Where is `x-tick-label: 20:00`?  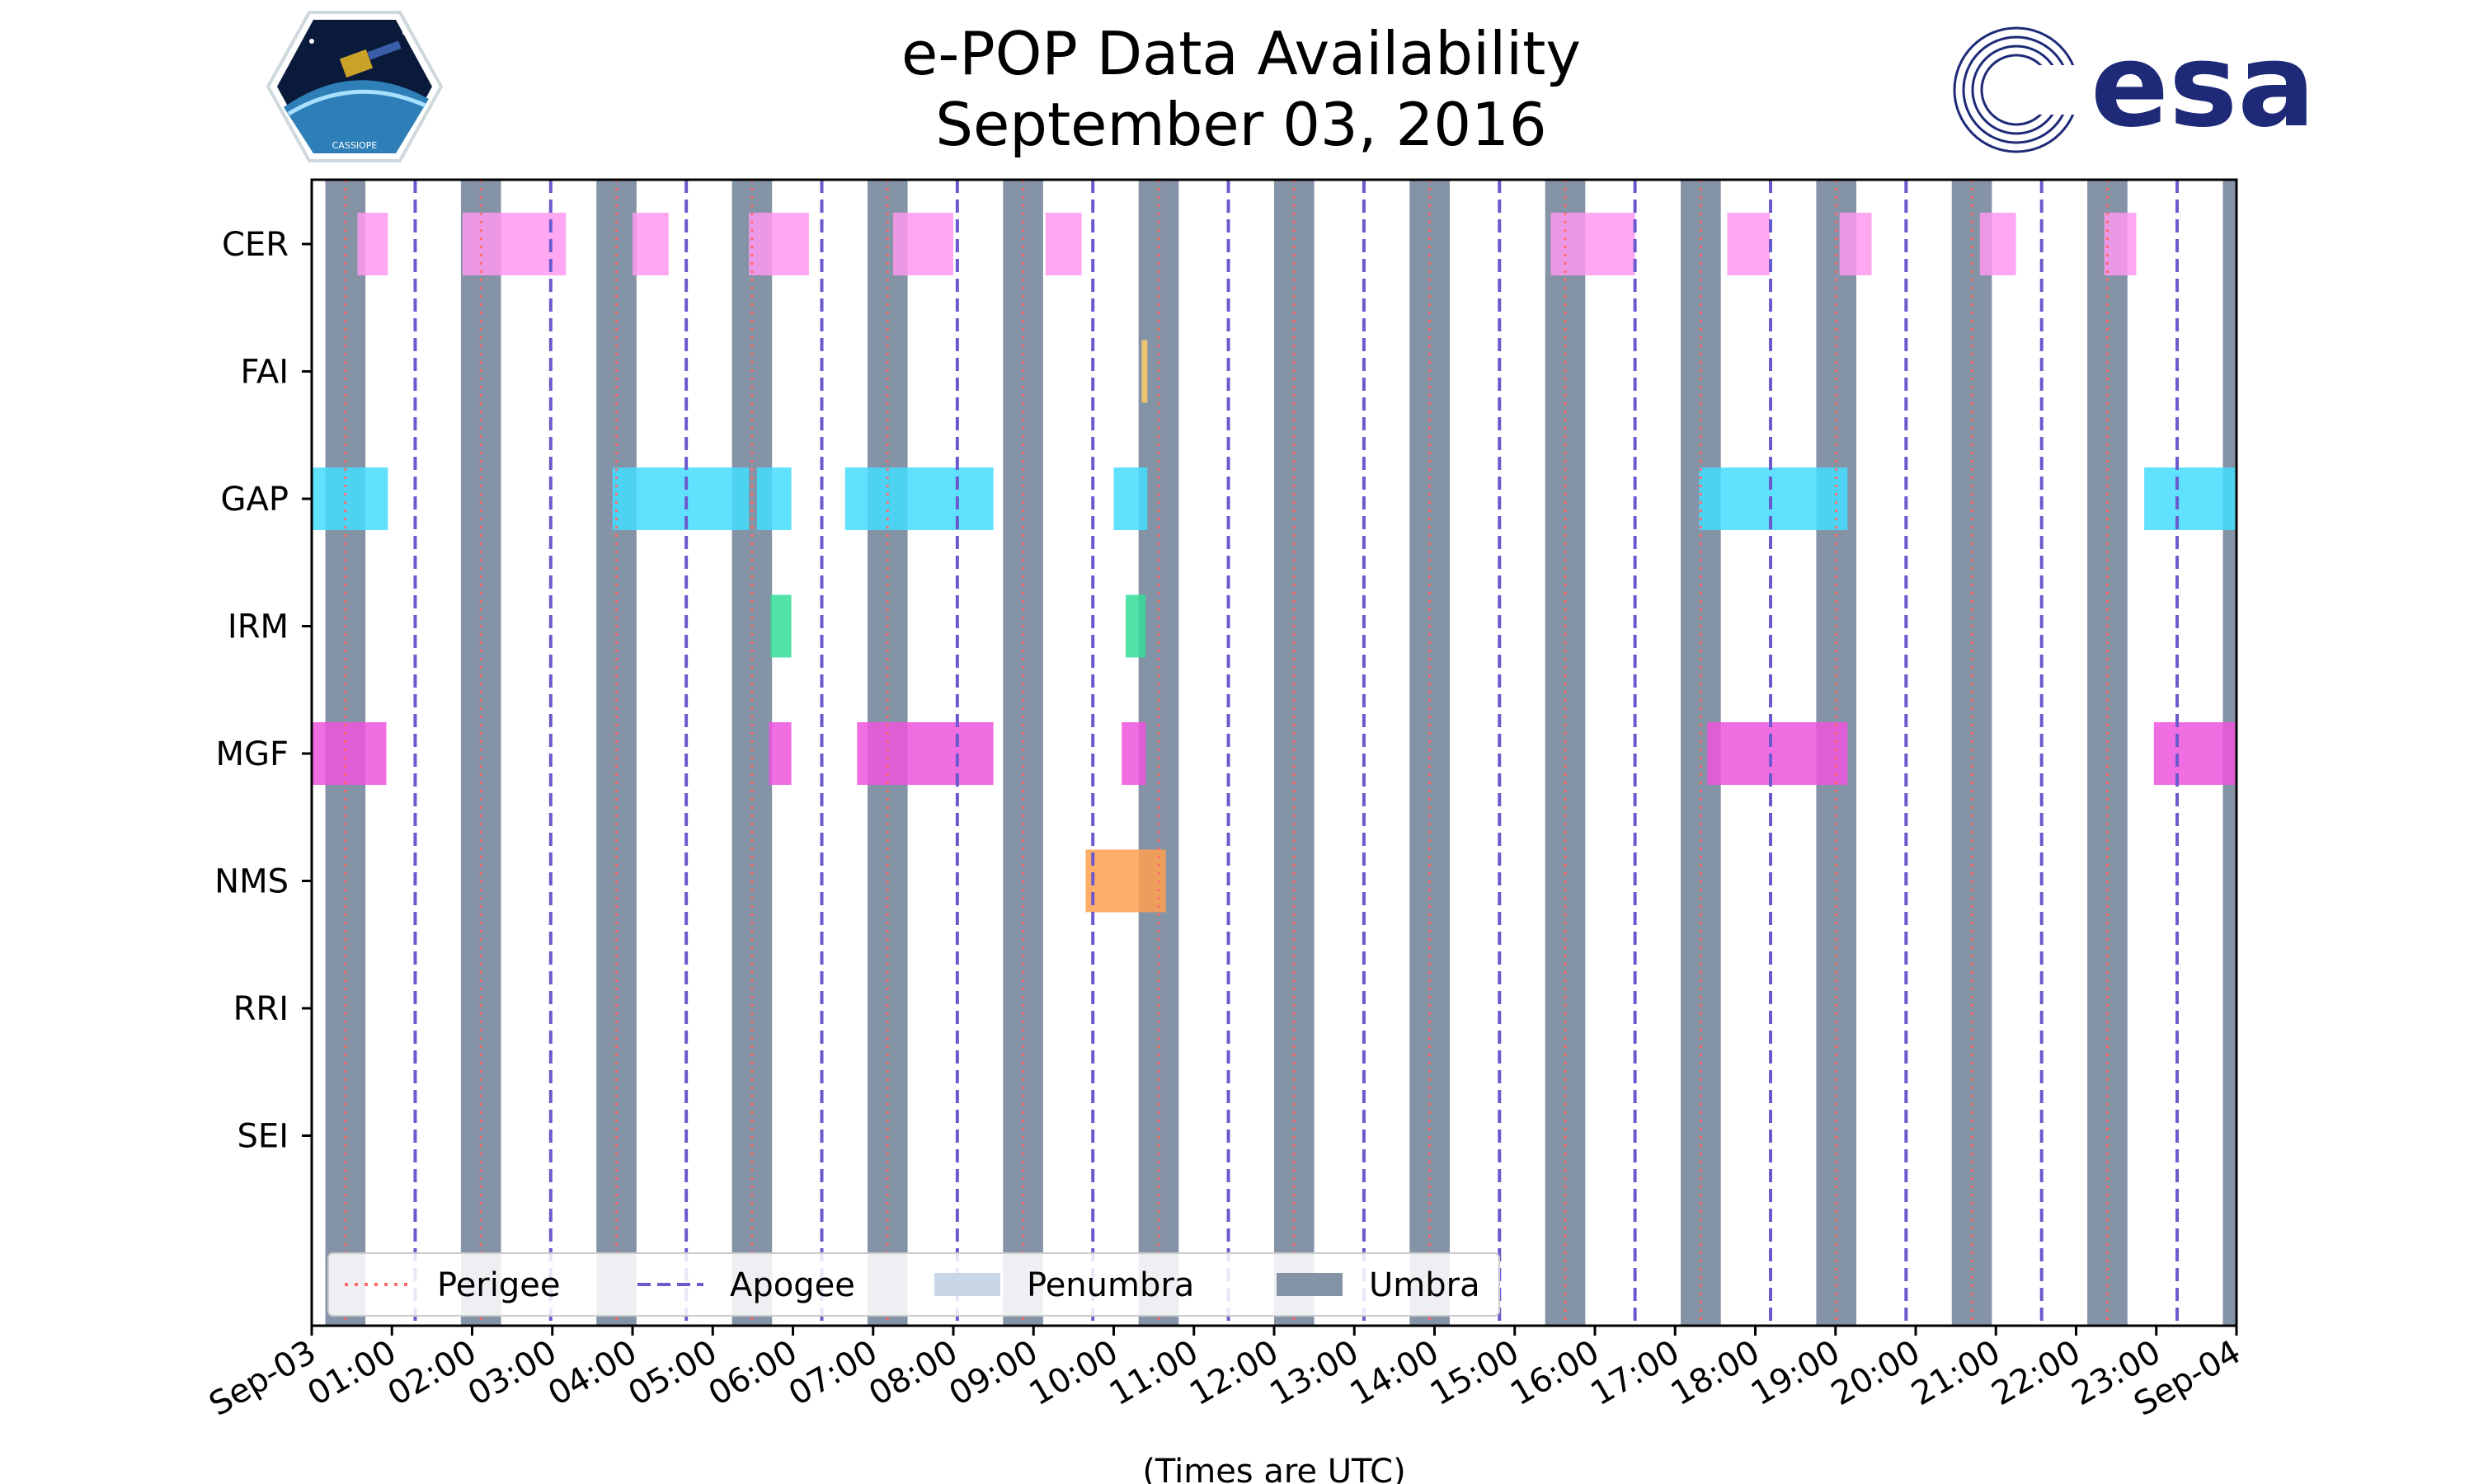 x-tick-label: 20:00 is located at coordinates (1875, 1373).